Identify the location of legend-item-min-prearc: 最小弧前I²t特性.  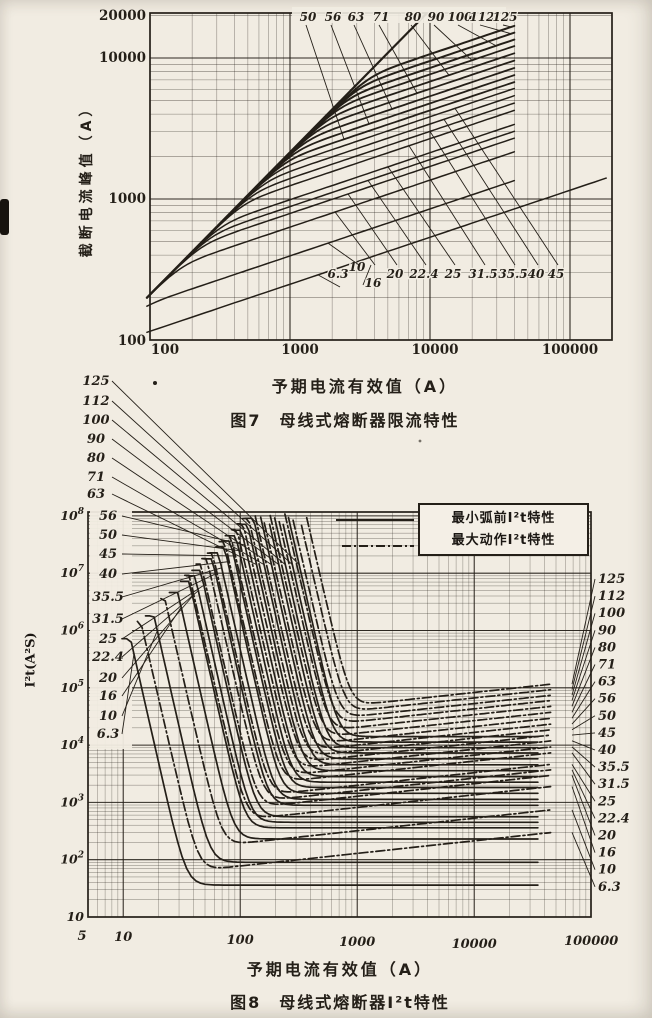
(503, 518).